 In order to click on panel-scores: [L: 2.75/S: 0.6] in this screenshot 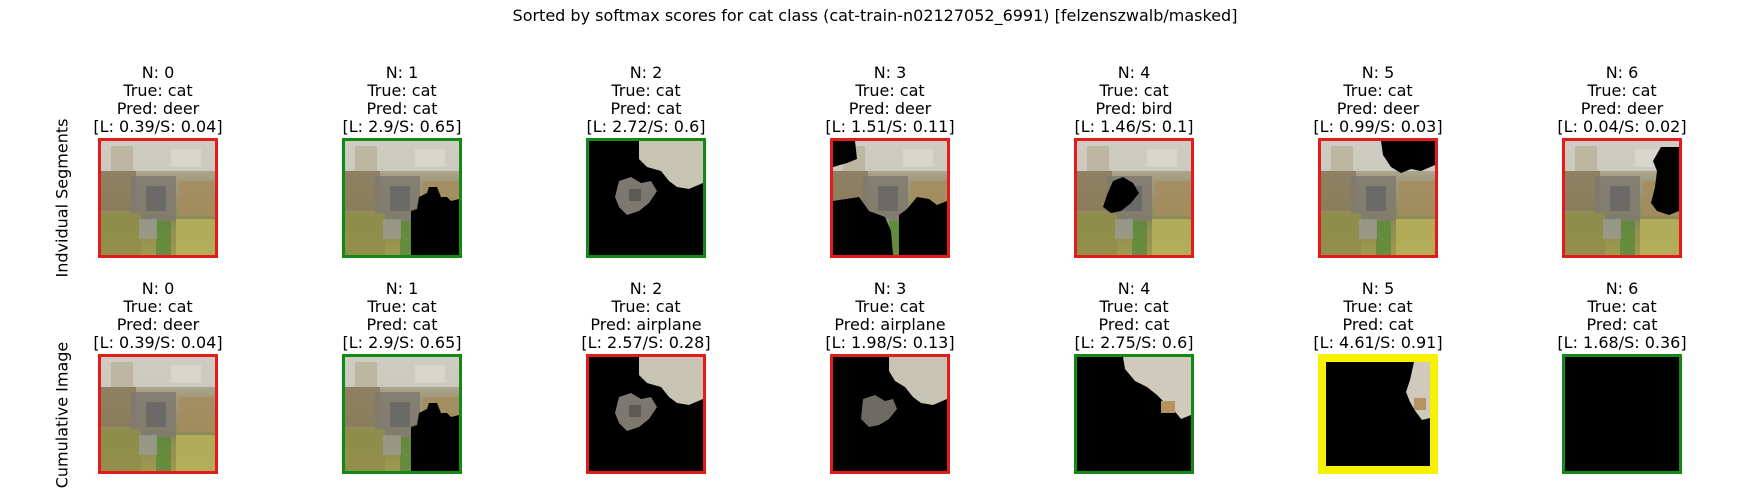, I will do `click(1134, 342)`.